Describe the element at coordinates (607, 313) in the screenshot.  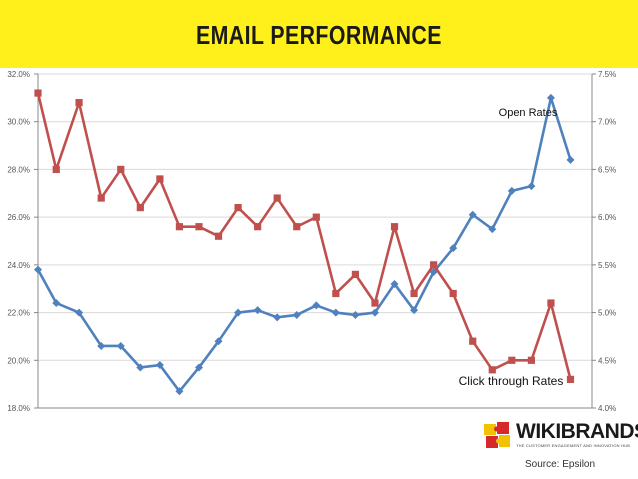
I see `y-tick-label-right: 5.0%` at that location.